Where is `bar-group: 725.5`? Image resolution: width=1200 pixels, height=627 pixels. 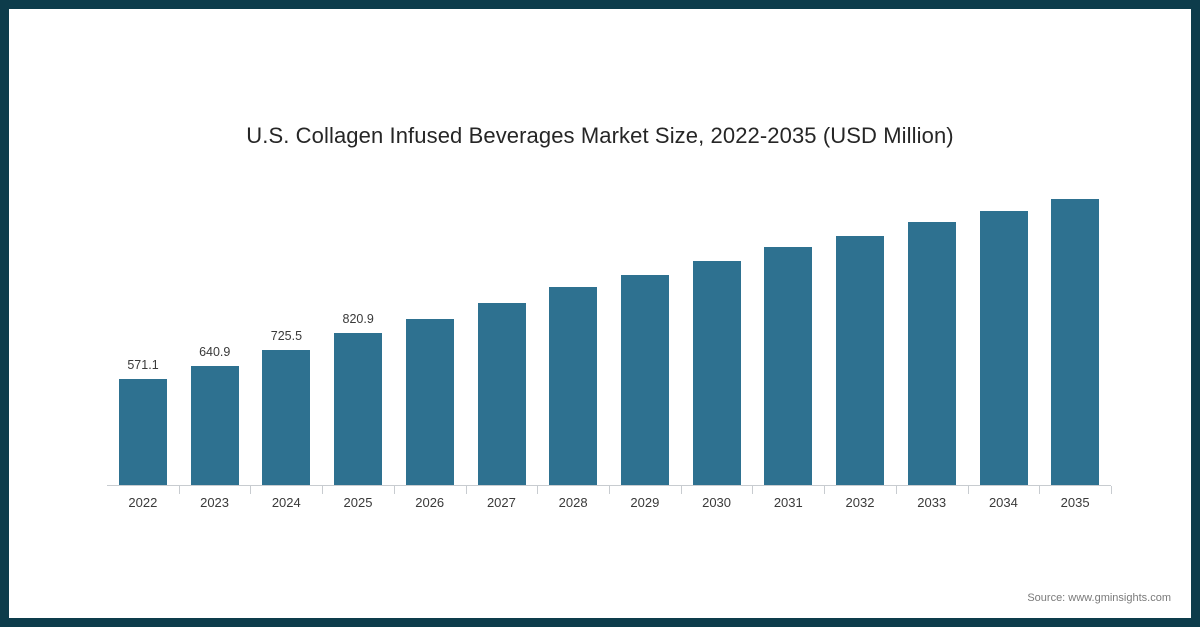
bar-group: 725.5 is located at coordinates (286, 332).